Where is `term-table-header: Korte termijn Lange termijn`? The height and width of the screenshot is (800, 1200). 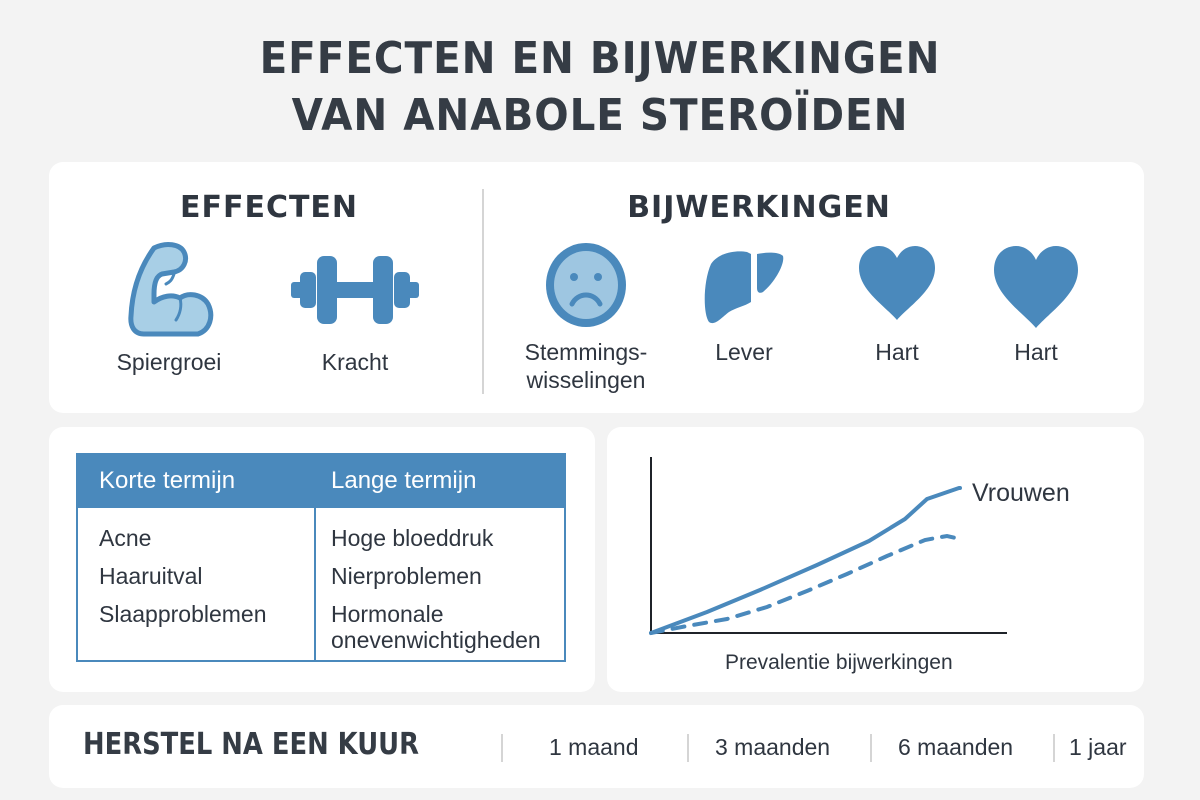 term-table-header: Korte termijn Lange termijn is located at coordinates (321, 481).